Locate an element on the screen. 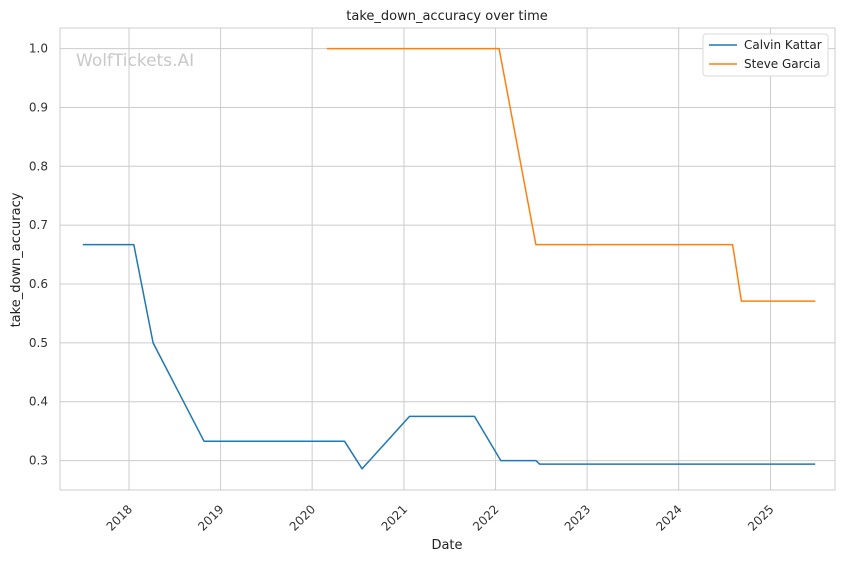  y-tick-label: 0.4 is located at coordinates (38, 402).